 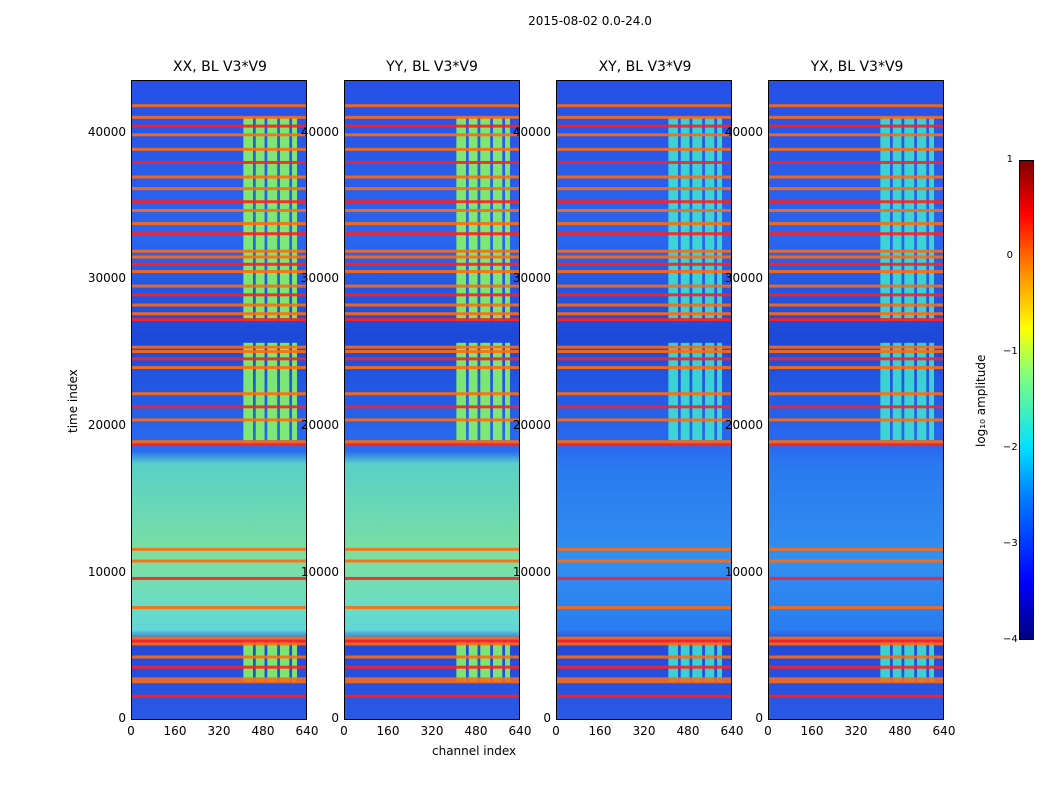 I want to click on colorbar-tick: −2, so click(x=1010, y=447).